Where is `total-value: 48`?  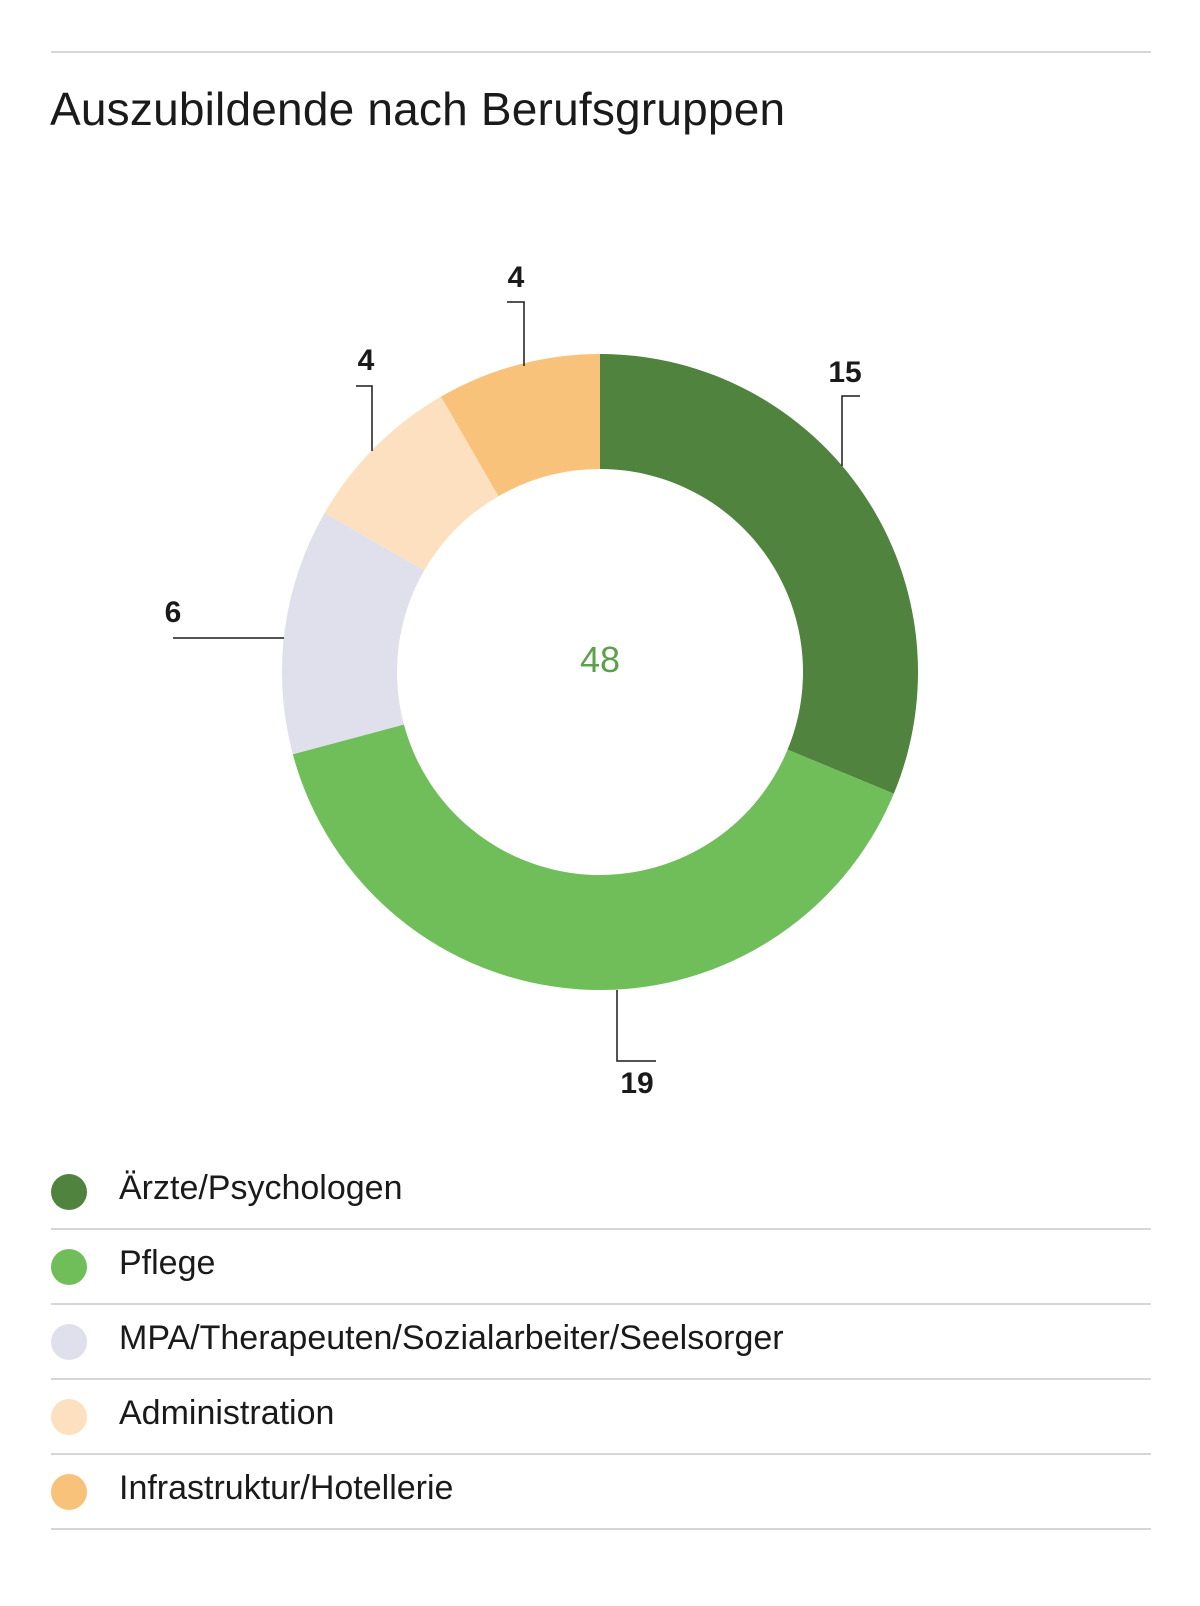 total-value: 48 is located at coordinates (600, 659).